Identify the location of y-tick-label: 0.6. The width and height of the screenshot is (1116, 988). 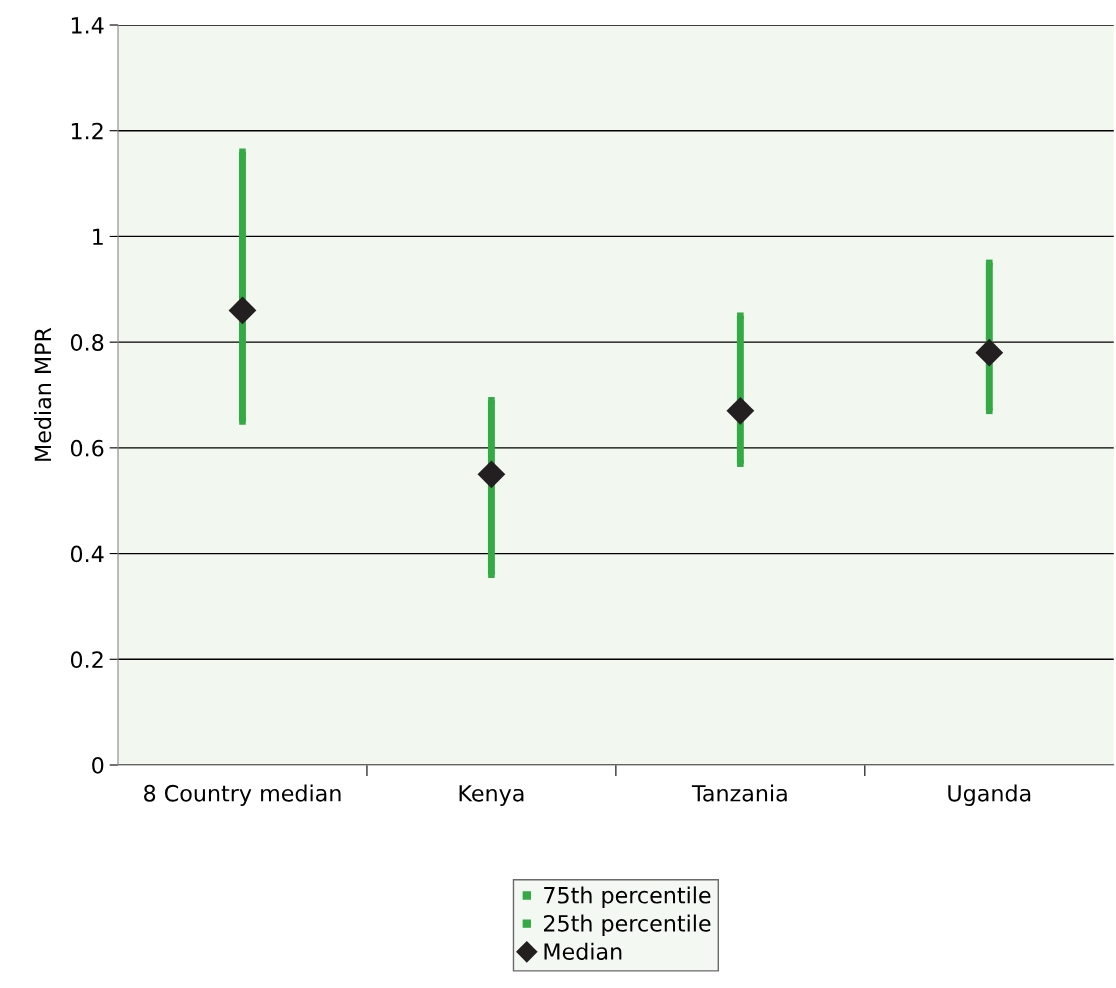
(87, 448).